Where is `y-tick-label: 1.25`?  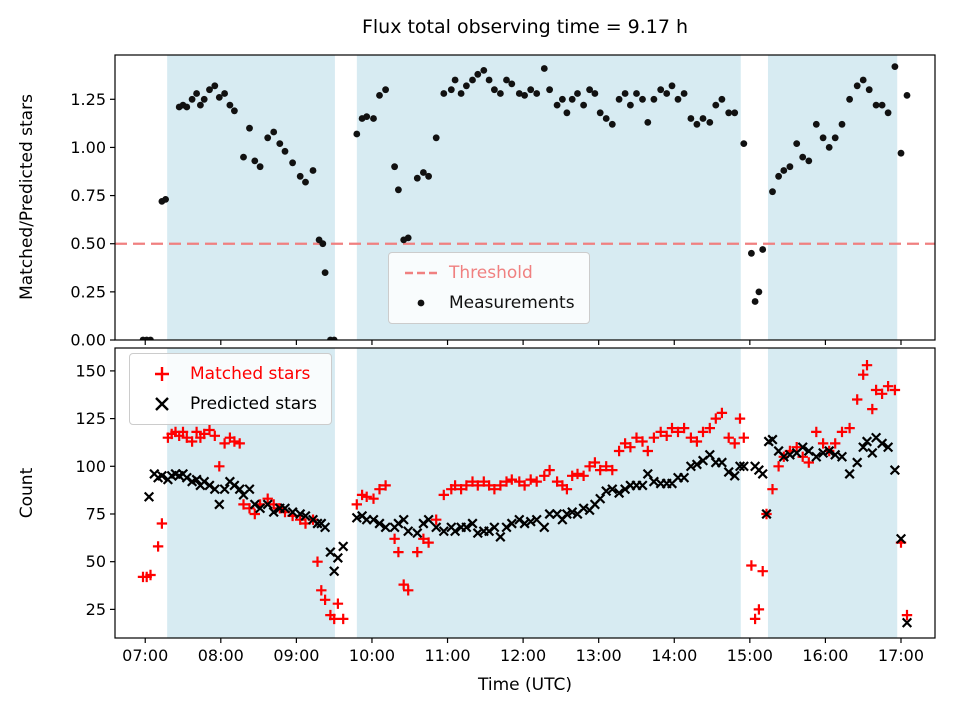 y-tick-label: 1.25 is located at coordinates (88, 99).